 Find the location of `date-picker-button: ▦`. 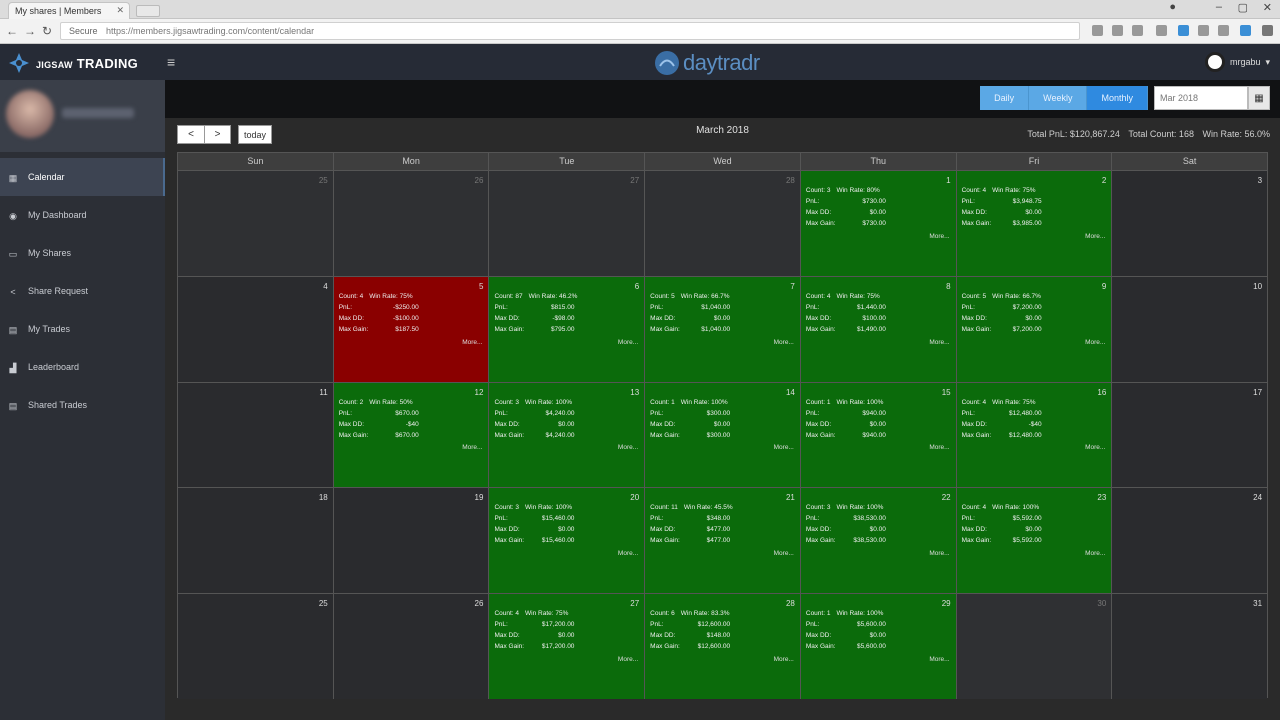

date-picker-button: ▦ is located at coordinates (1259, 98).